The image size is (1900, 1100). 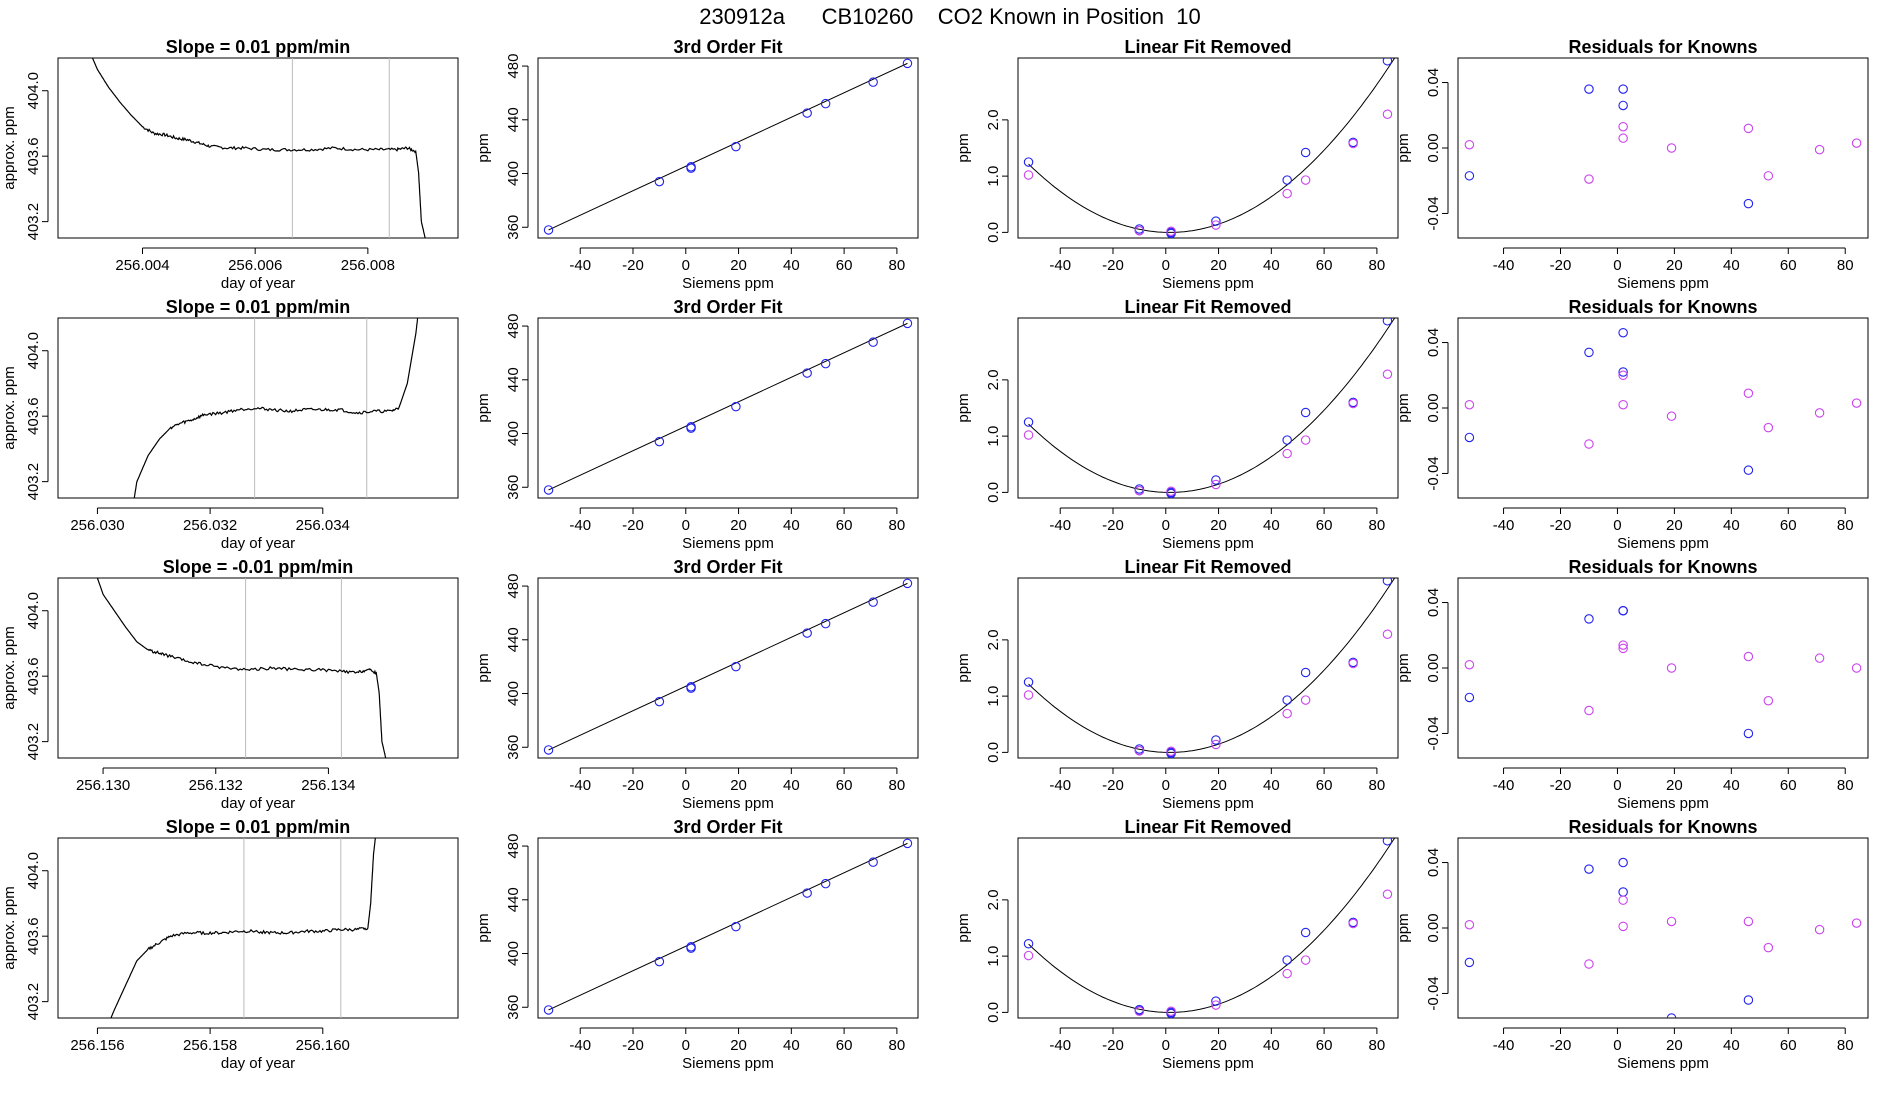 What do you see at coordinates (9, 407) in the screenshot?
I see `y-axis-label: approx. ppm` at bounding box center [9, 407].